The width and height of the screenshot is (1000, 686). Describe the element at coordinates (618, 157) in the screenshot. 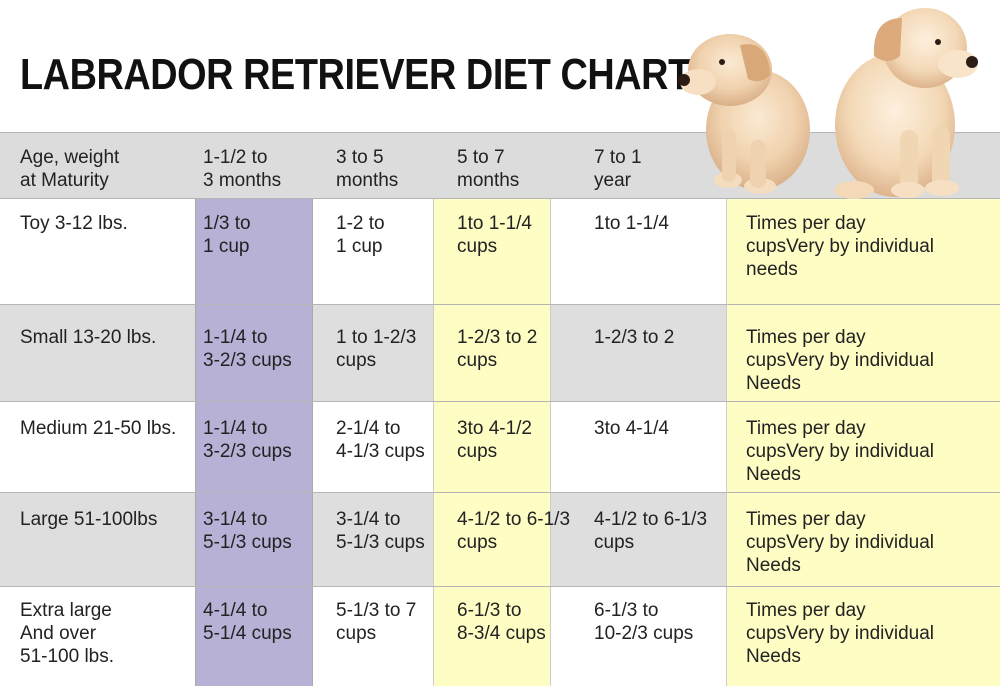

I see `column-header-line: 7 to 1` at that location.